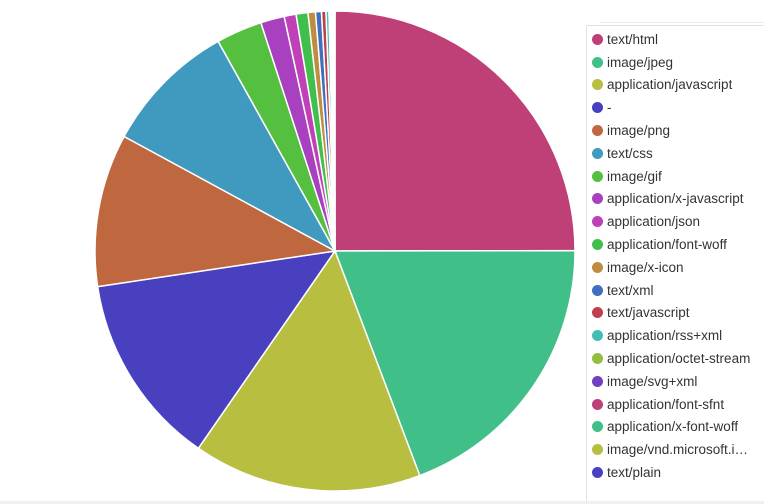 This screenshot has width=764, height=504. What do you see at coordinates (639, 131) in the screenshot?
I see `legend-label: image/png` at bounding box center [639, 131].